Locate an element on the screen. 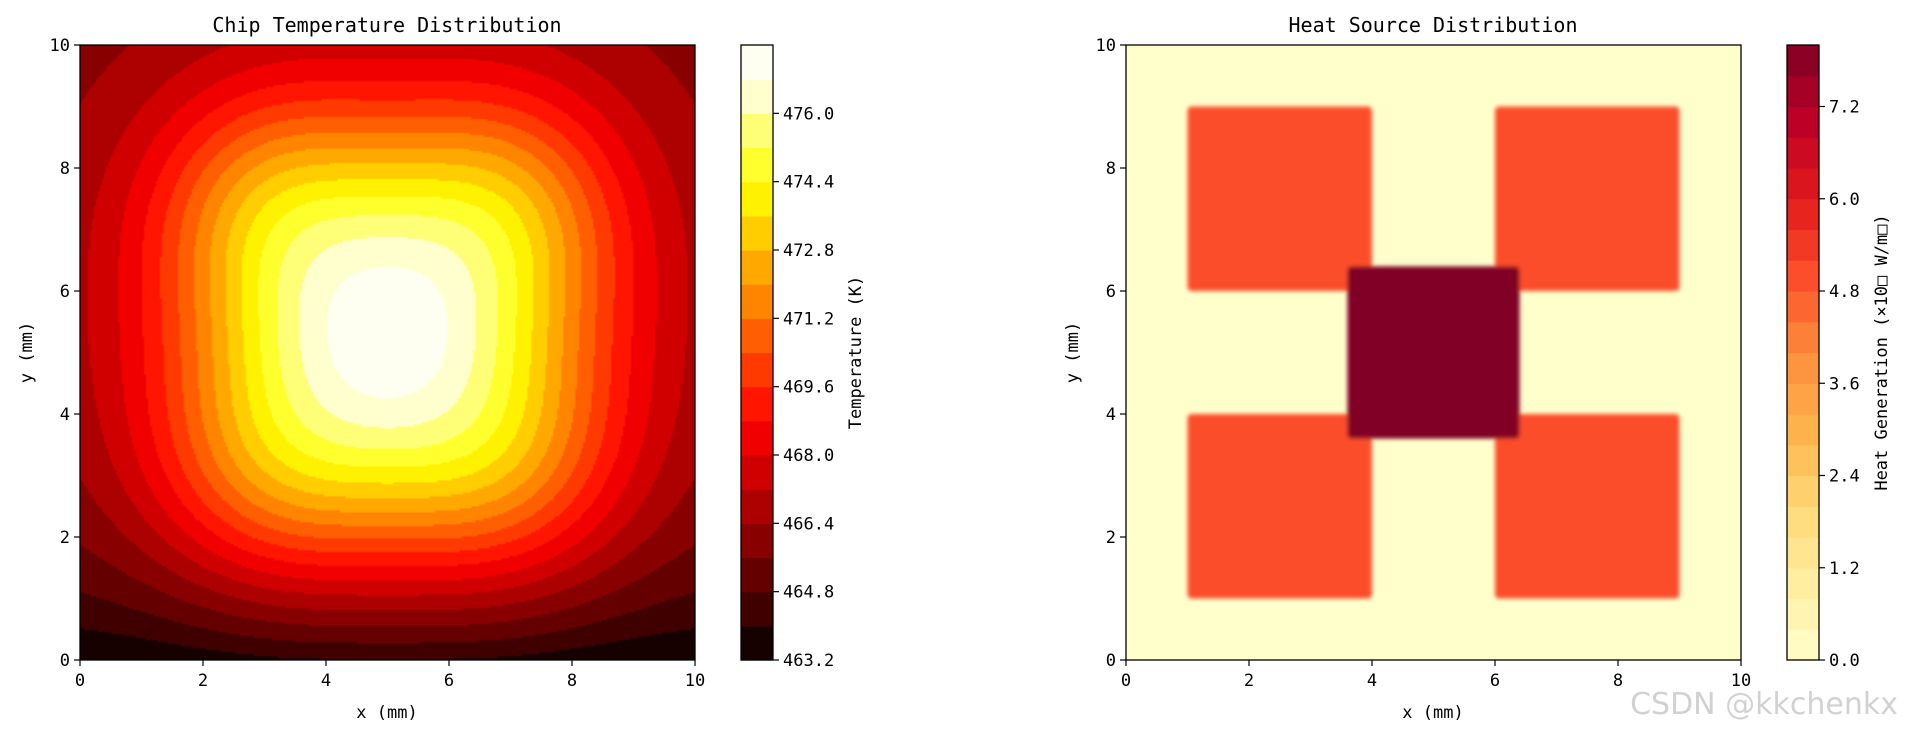  heat-source-x-tick-label: 0 is located at coordinates (1126, 681).